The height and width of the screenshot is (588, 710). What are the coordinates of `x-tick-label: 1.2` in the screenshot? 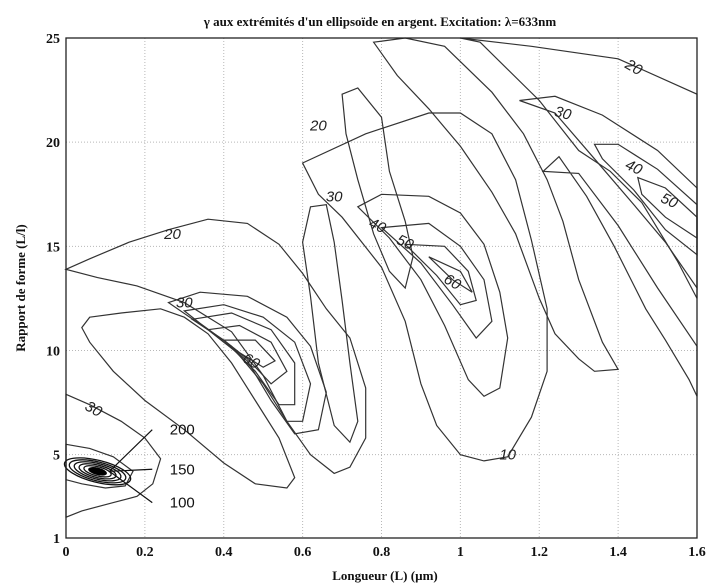 It's located at (540, 552).